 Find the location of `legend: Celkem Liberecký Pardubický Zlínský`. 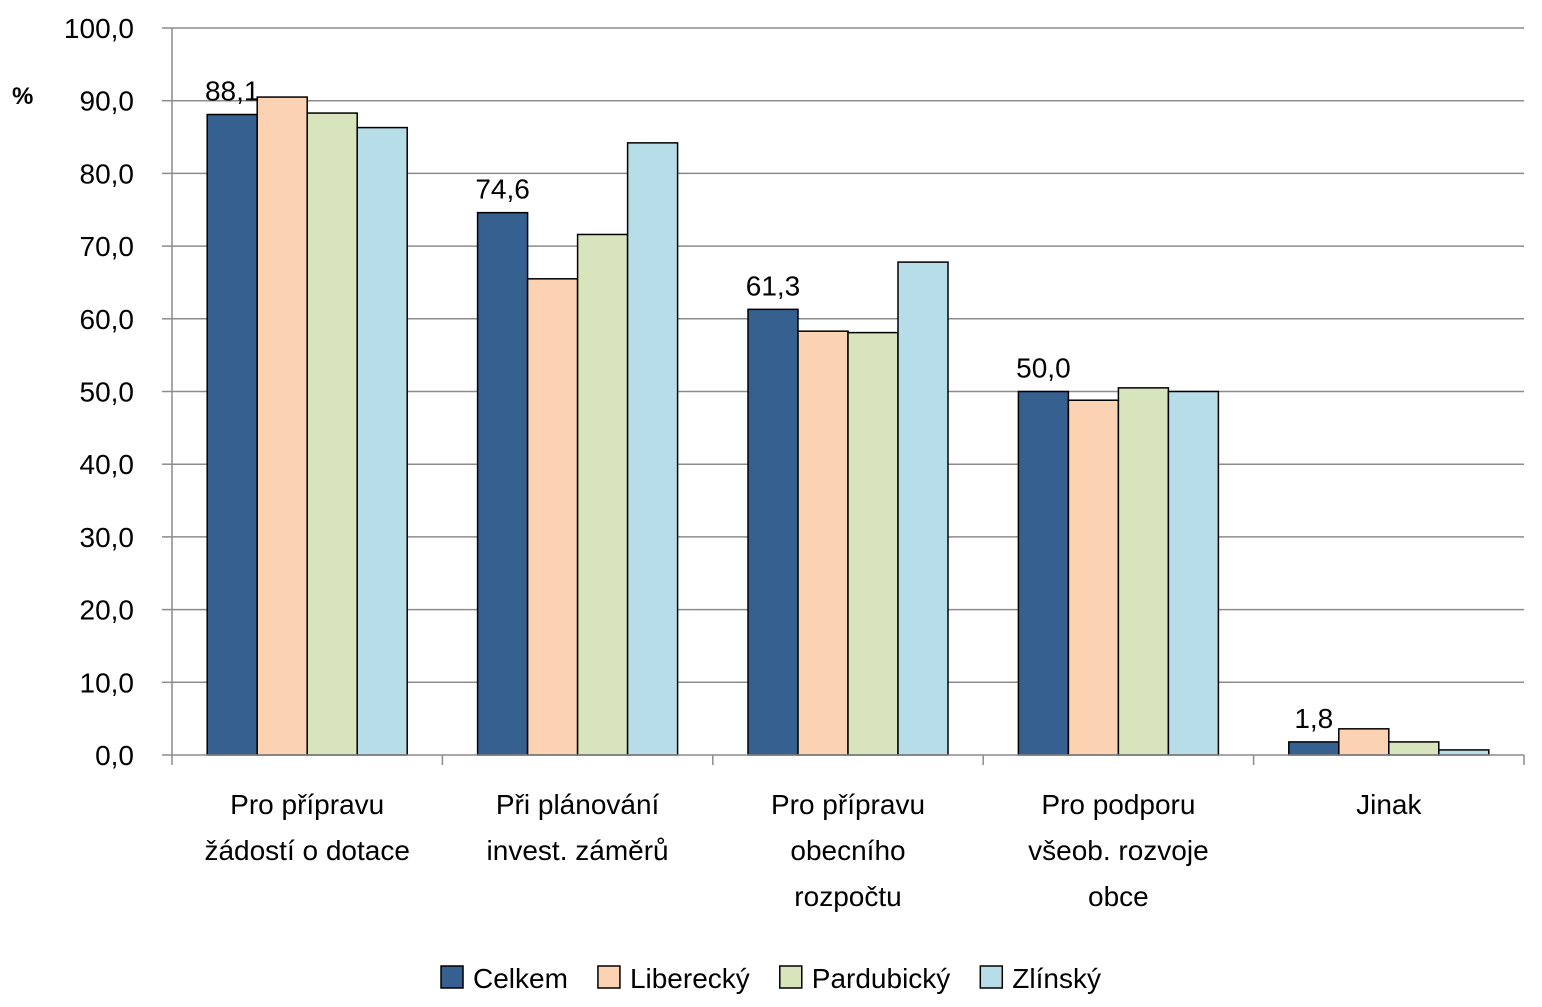

legend: Celkem Liberecký Pardubický Zlínský is located at coordinates (770, 978).